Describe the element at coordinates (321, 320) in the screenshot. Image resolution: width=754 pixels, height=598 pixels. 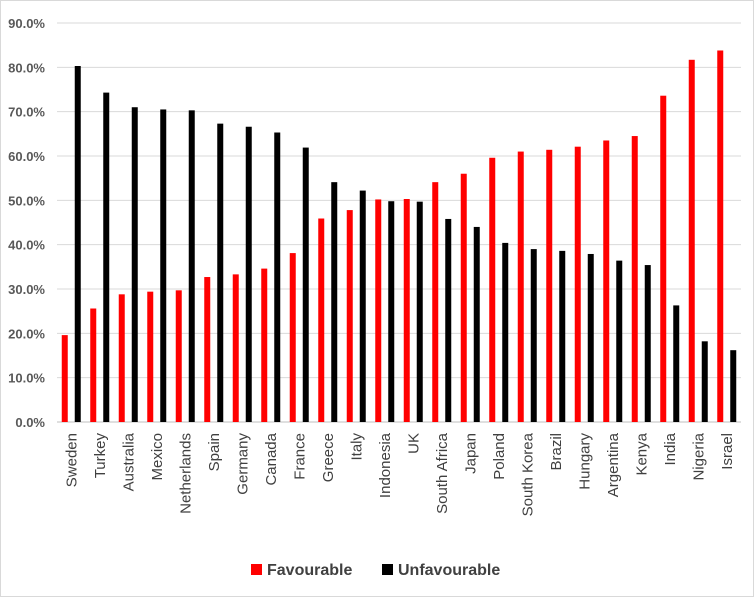
I see `bar-favourable-greece` at that location.